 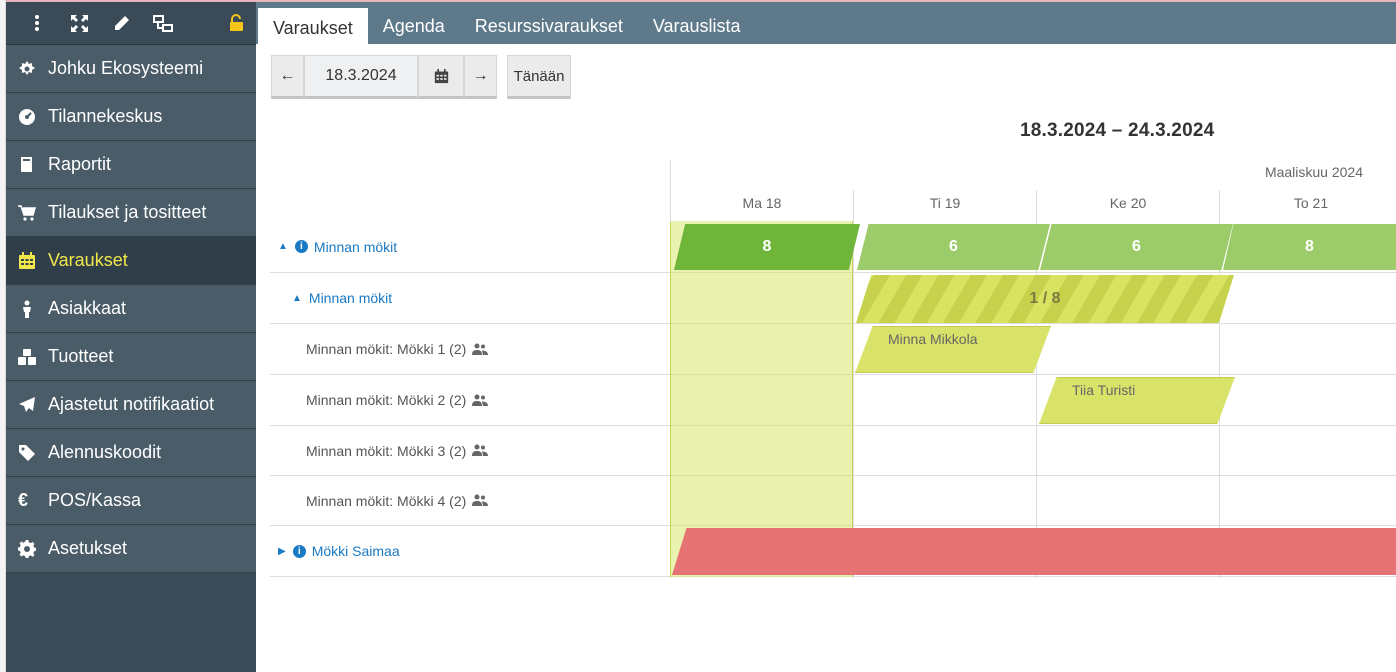 I want to click on unavailable-bar, so click(x=1034, y=551).